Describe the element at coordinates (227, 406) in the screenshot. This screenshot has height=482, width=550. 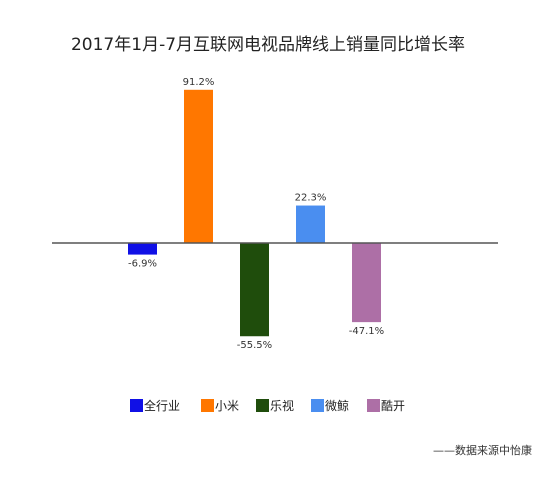
I see `legend-label: 小米` at that location.